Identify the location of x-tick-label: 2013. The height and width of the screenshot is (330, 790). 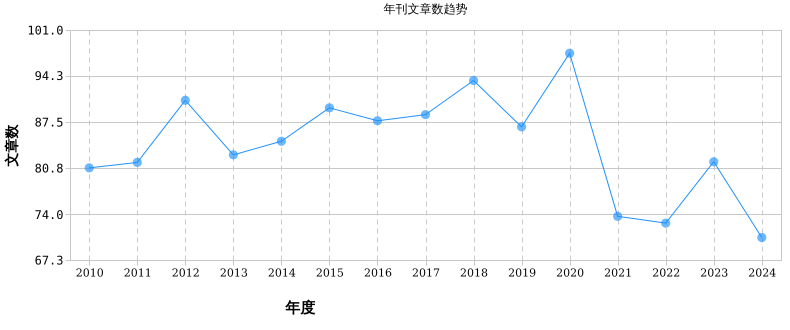
(234, 273).